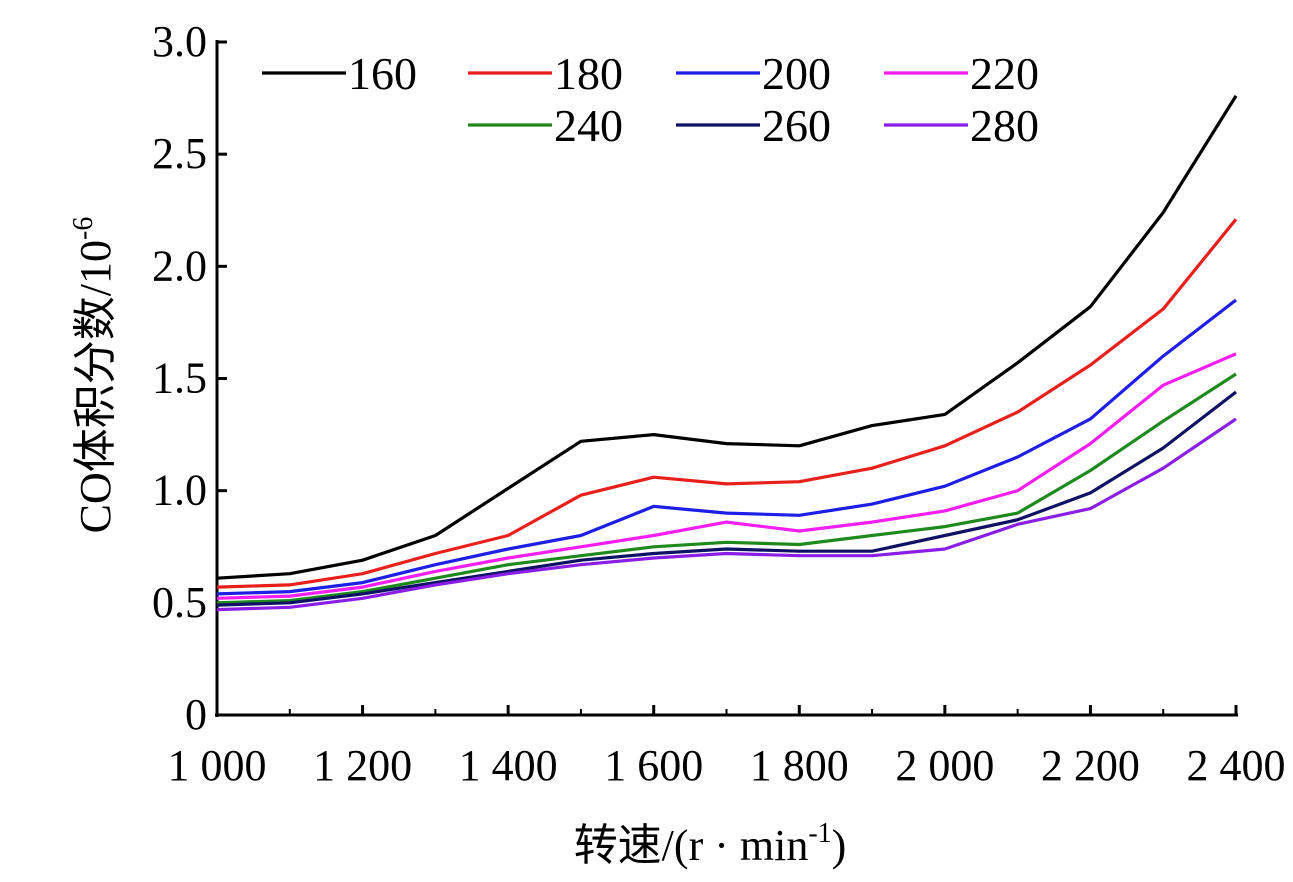 Image resolution: width=1293 pixels, height=882 pixels. Describe the element at coordinates (944, 765) in the screenshot. I see `x-tick-label: 2 000` at that location.